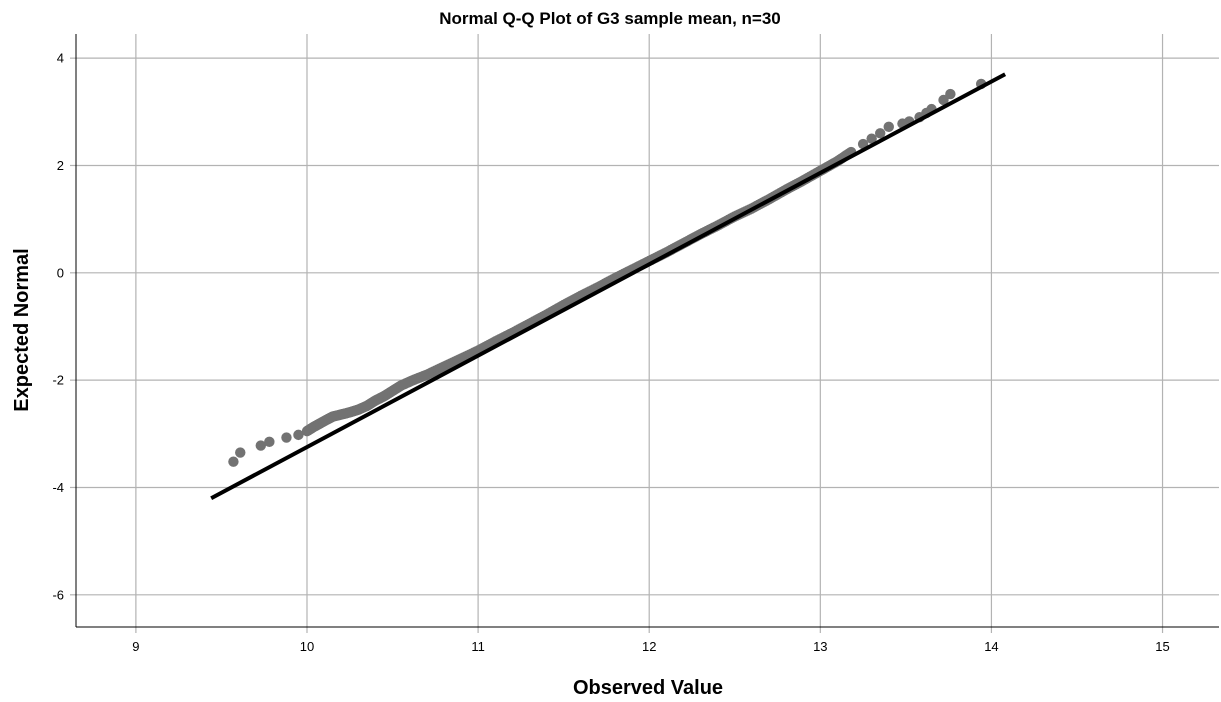  I want to click on y-tick-label: 4, so click(60, 58).